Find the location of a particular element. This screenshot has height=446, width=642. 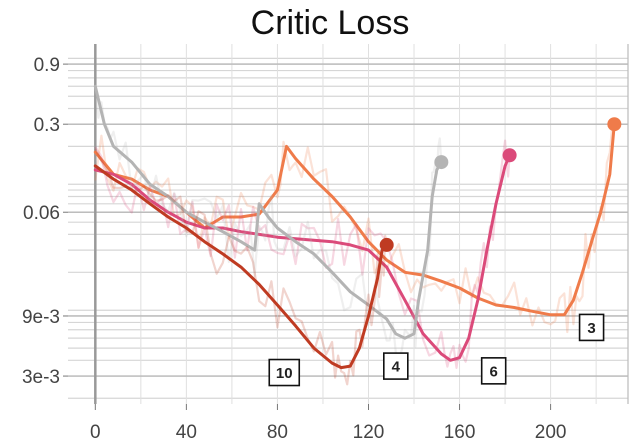

x-tick-label: 0 is located at coordinates (95, 432).